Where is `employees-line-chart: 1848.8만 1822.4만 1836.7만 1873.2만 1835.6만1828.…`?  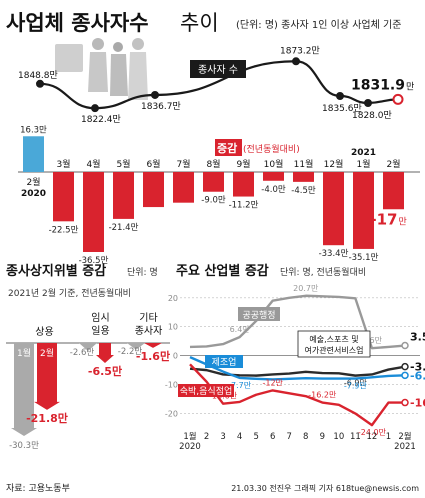
employees-line-chart: 1848.8만 1822.4만 1836.7만 1873.2만 1835.6만1828.… is located at coordinates (216, 85).